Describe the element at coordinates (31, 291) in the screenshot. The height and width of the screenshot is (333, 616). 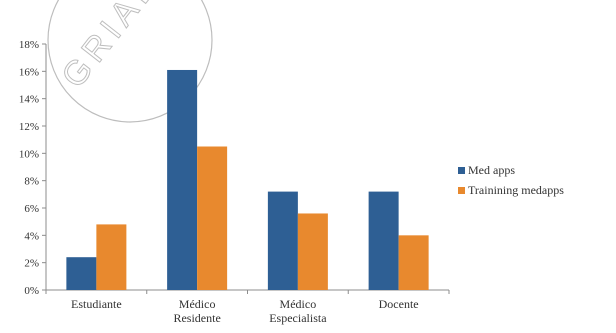
I see `y-tick-label: 0%` at that location.